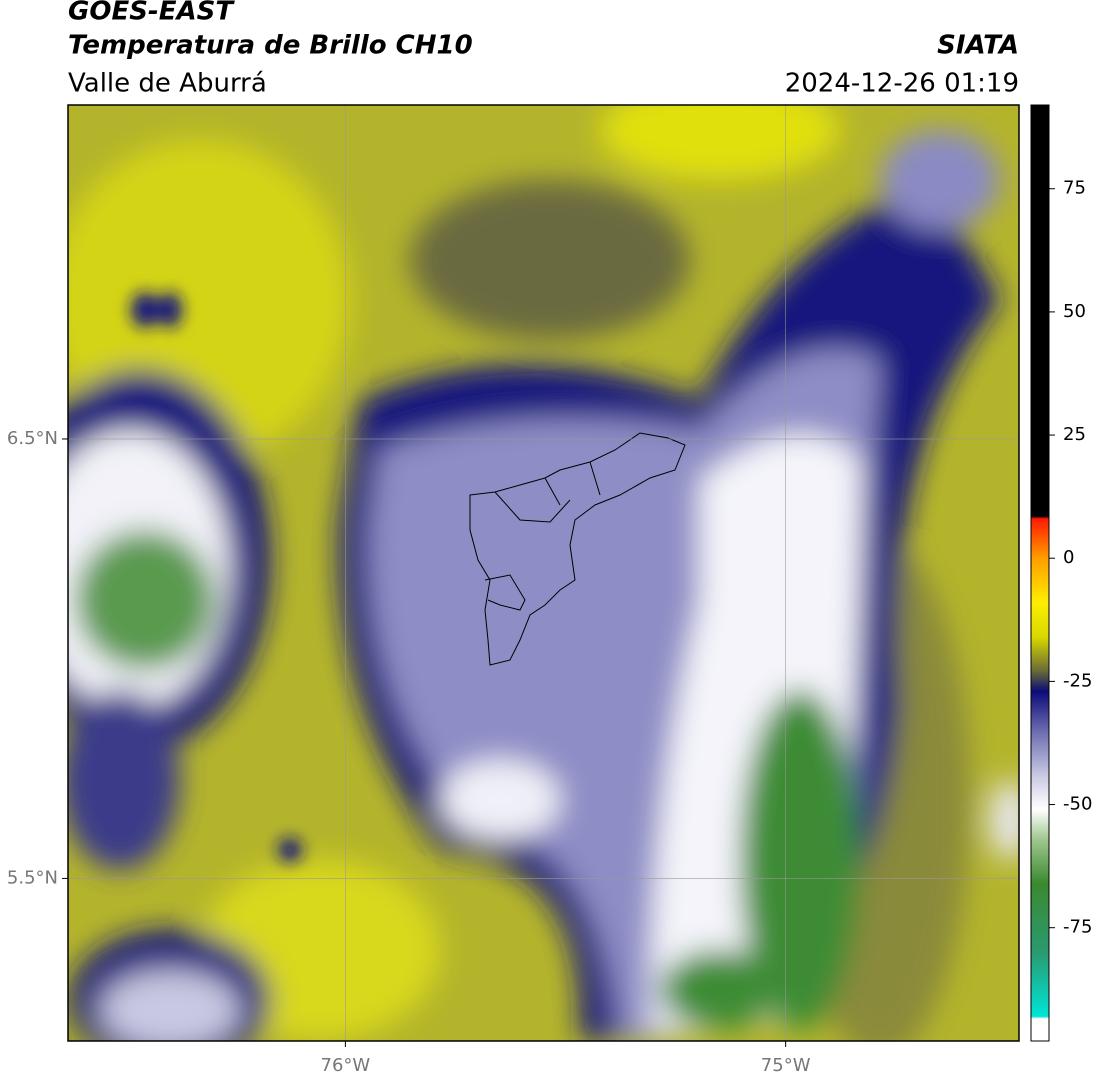 This screenshot has height=1082, width=1094. What do you see at coordinates (1077, 680) in the screenshot?
I see `colorbar-tick-label: -25` at bounding box center [1077, 680].